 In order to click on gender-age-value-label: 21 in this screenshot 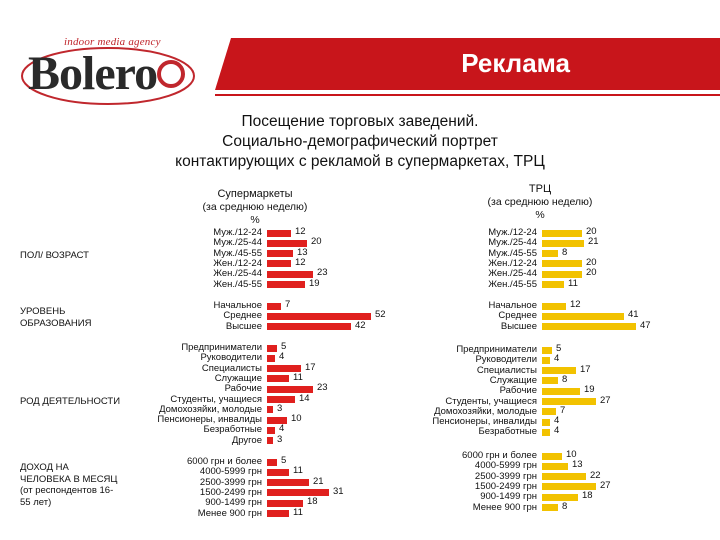, I will do `click(593, 242)`.